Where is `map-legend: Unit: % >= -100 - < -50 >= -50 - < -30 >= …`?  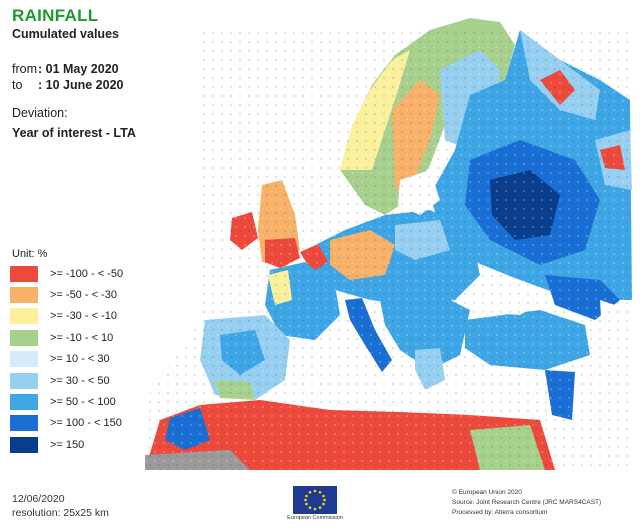
map-legend: Unit: % >= -100 - < -50 >= -50 - < -30 >= … is located at coordinates (69, 353).